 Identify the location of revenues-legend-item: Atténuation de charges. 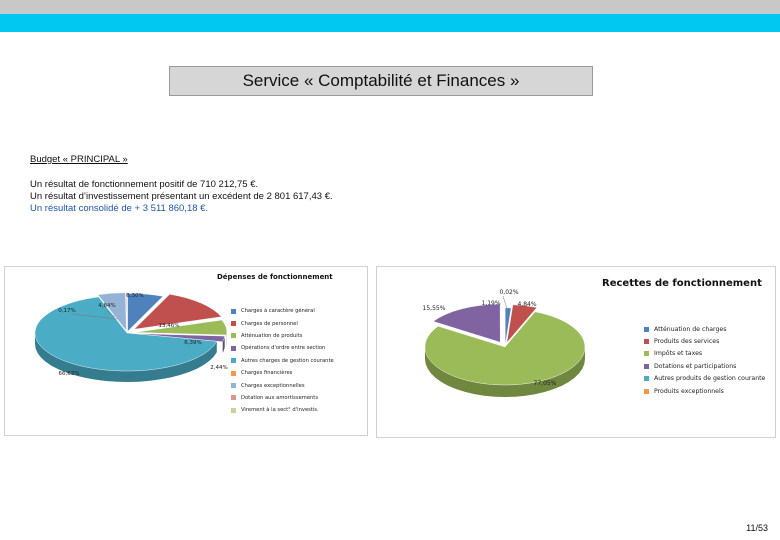
(704, 329).